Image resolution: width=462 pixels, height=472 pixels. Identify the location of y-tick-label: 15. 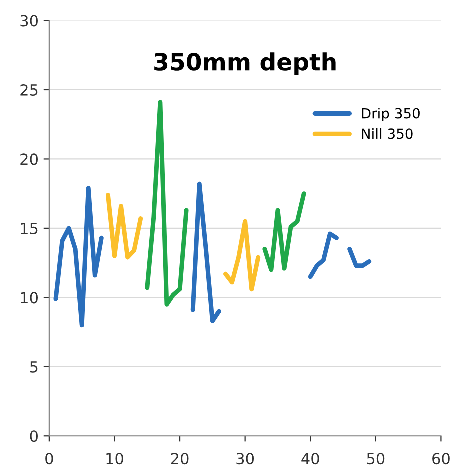
(29, 228).